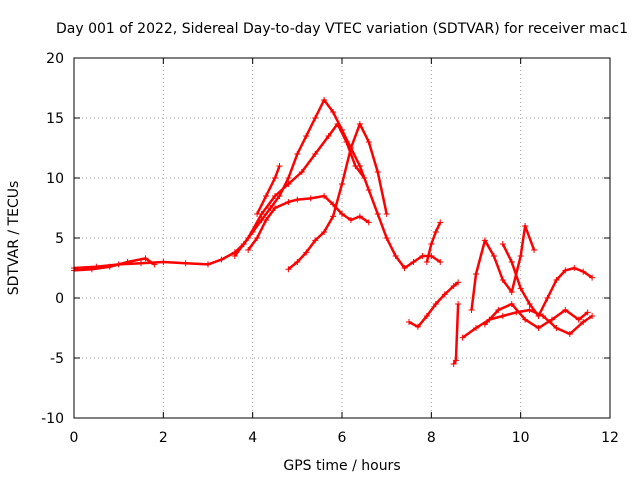  Describe the element at coordinates (268, 190) in the screenshot. I see `series-track-e` at that location.